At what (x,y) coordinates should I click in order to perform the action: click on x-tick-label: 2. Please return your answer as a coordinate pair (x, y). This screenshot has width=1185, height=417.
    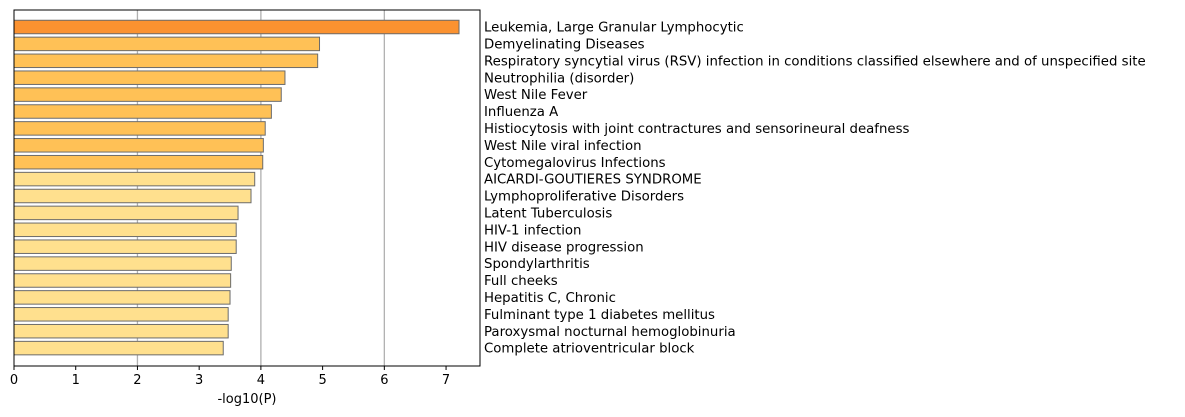
    Looking at the image, I should click on (137, 380).